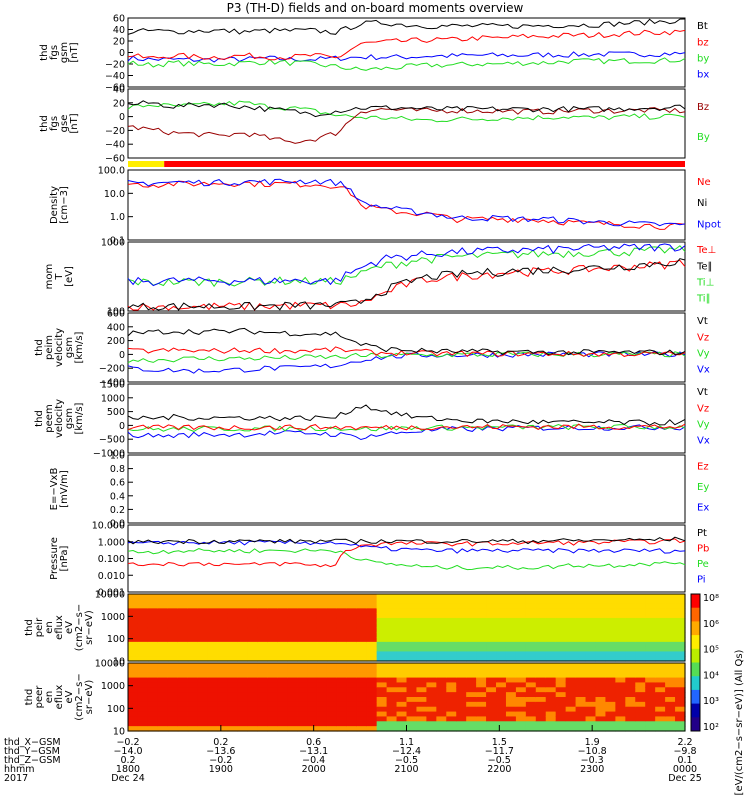  Describe the element at coordinates (79, 696) in the screenshot. I see `y-axis-label: (cm2−s−` at that location.